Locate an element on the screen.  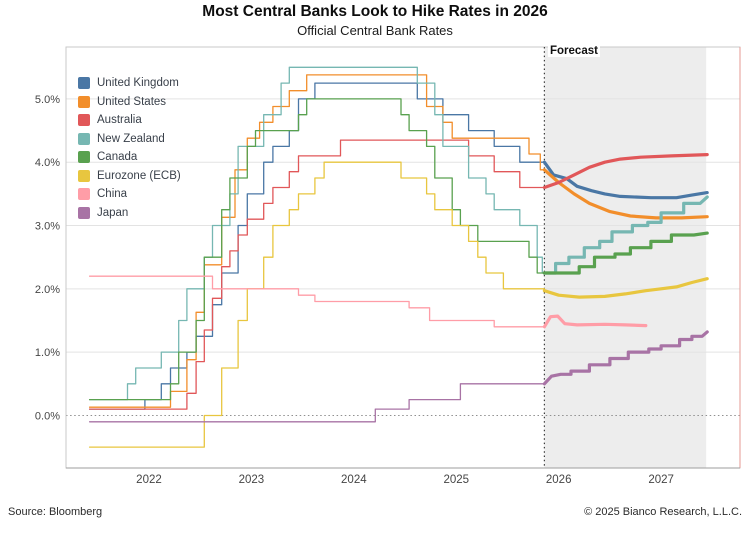
legend-item-united-states: United States is located at coordinates (129, 102).